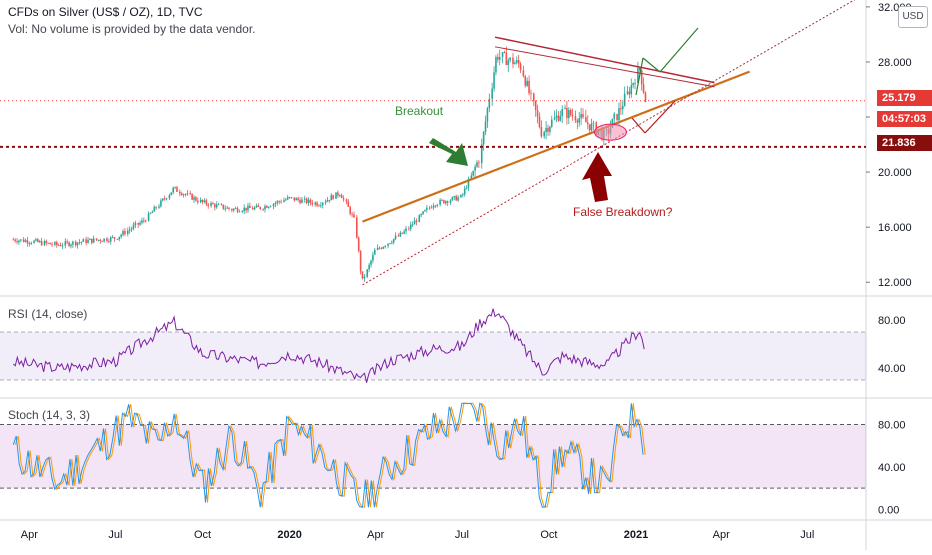 Image resolution: width=932 pixels, height=555 pixels. I want to click on level-tag: 21.836, so click(904, 143).